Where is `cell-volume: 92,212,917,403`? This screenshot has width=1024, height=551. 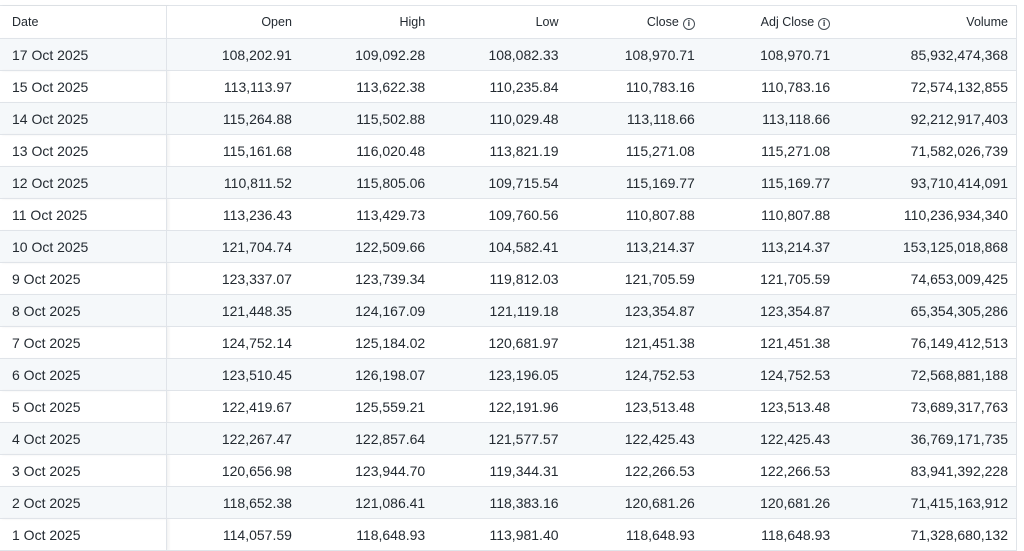
cell-volume: 92,212,917,403 is located at coordinates (927, 118).